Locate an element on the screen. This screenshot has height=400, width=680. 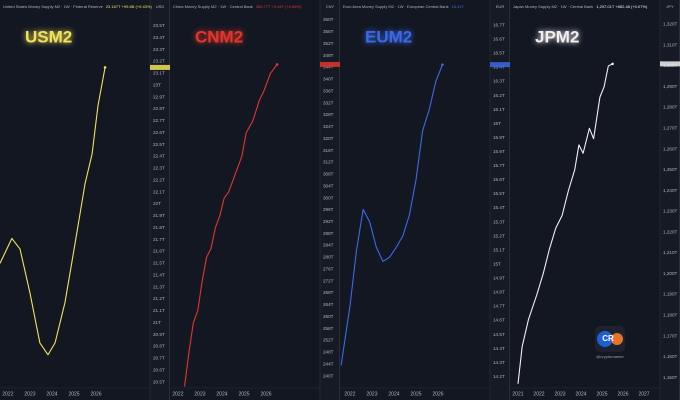
y-tick-label: 1,170T is located at coordinates (670, 335).